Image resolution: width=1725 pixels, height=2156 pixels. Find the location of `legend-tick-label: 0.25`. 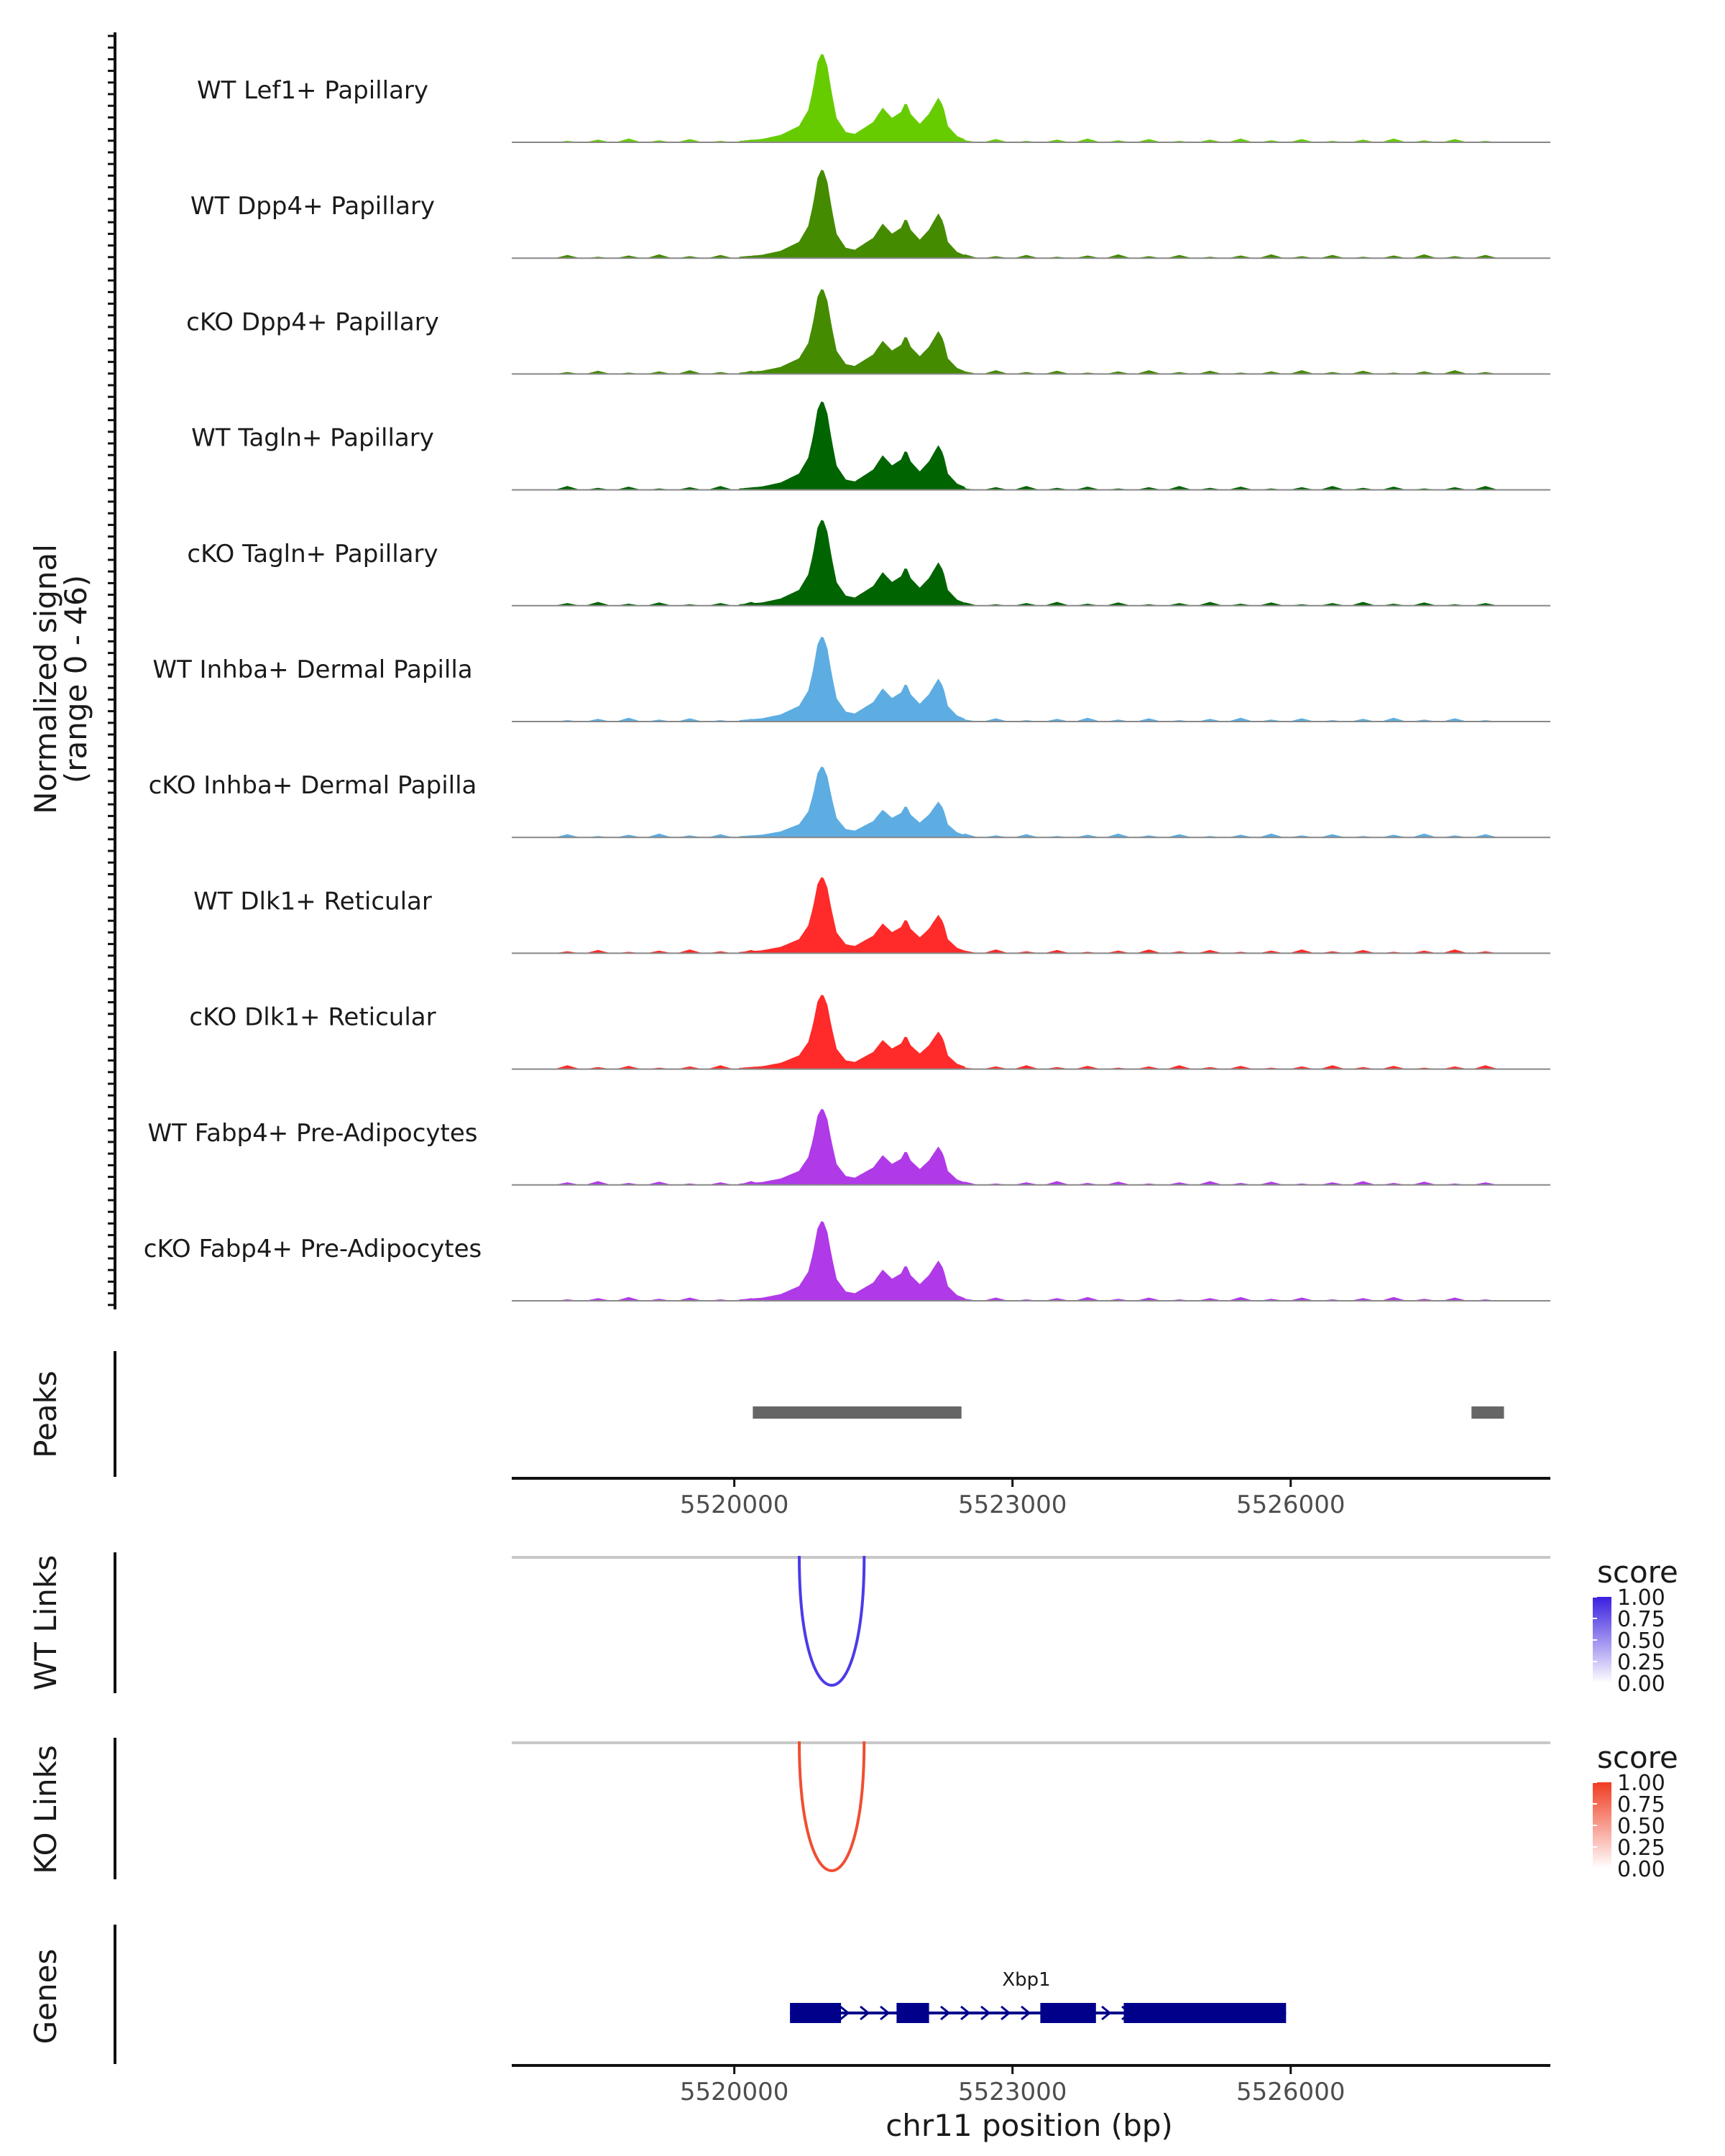

legend-tick-label: 0.25 is located at coordinates (1641, 1848).